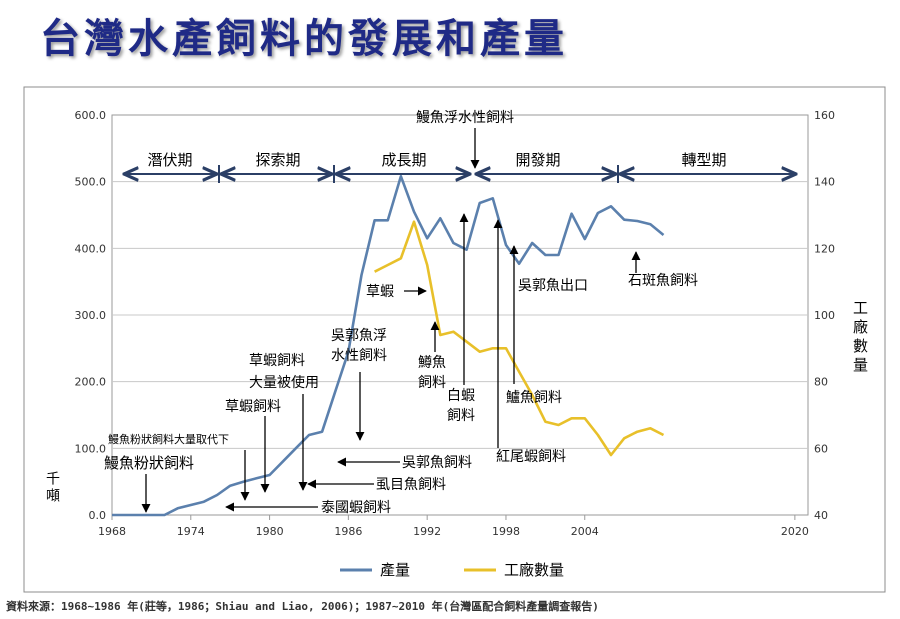 This screenshot has width=900, height=619. I want to click on period-arrows, so click(460, 174).